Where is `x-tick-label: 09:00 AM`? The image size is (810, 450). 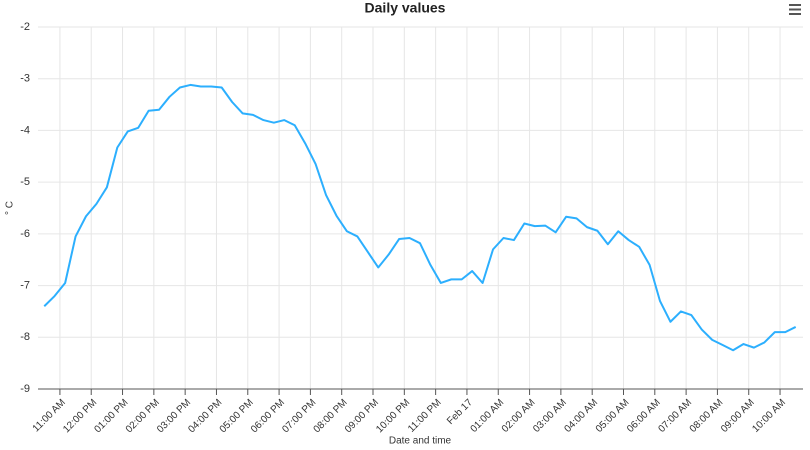
x-tick-label: 09:00 AM is located at coordinates (738, 416).